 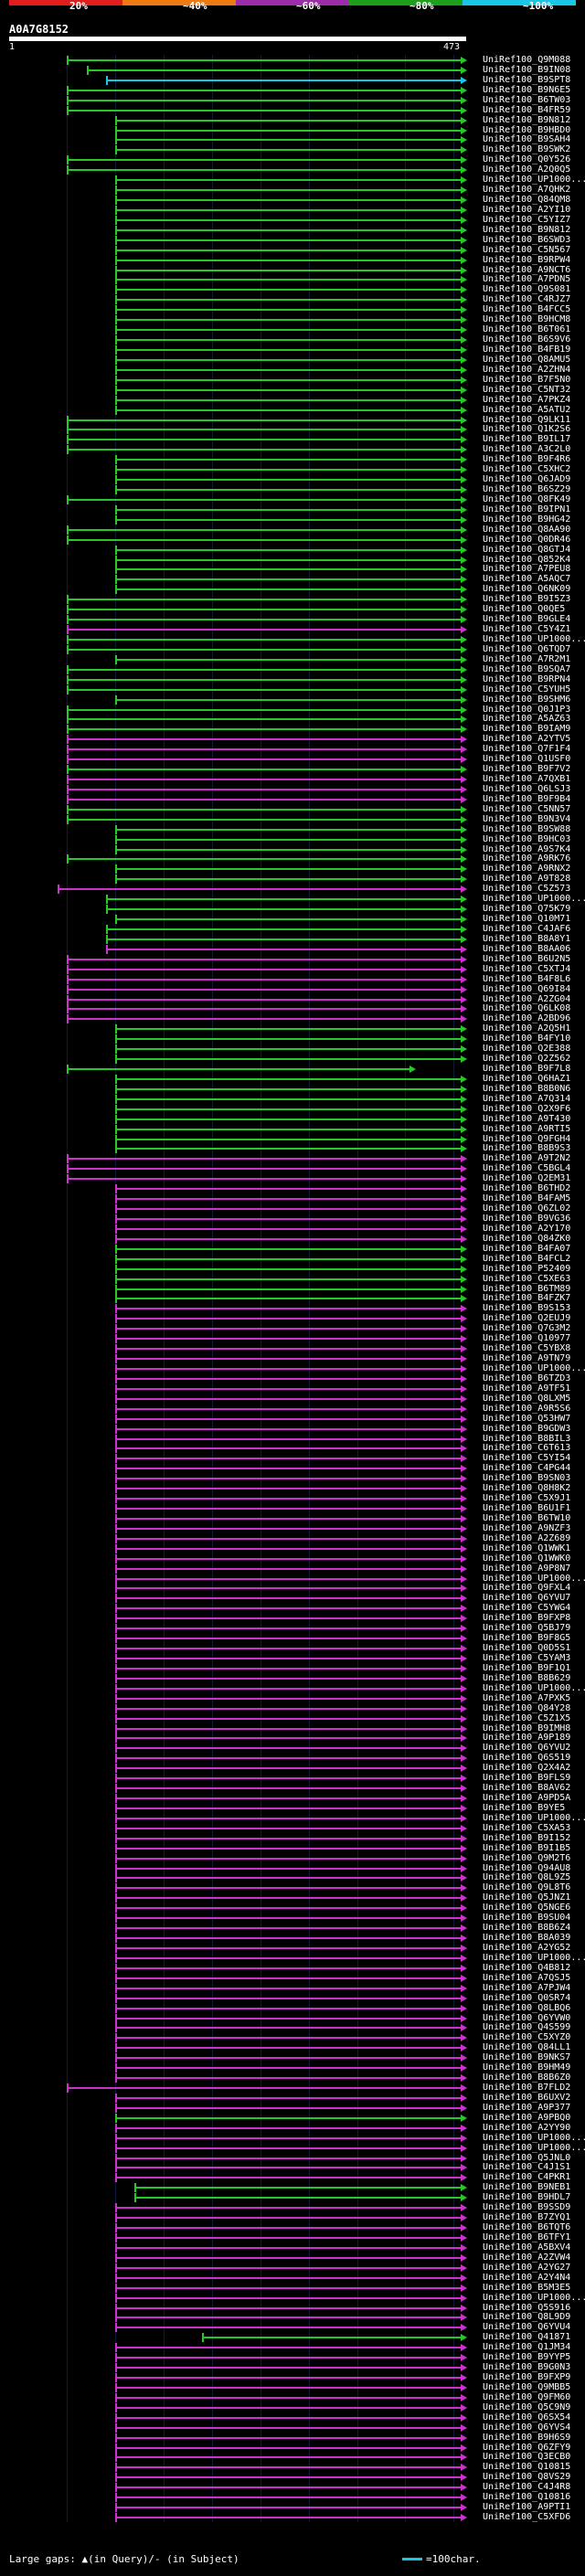 What do you see at coordinates (293, 1468) in the screenshot?
I see `hit-row: UniRef100_C4PG44` at bounding box center [293, 1468].